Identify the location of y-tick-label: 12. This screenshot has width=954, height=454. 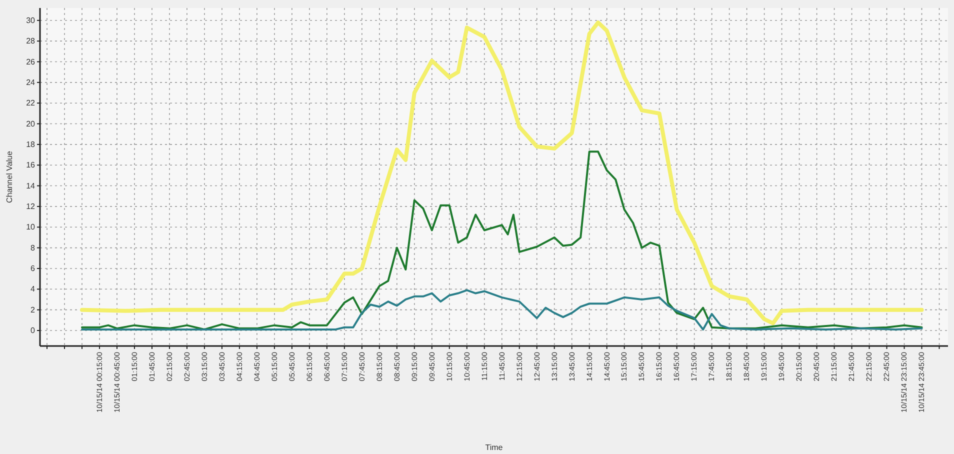
(31, 207).